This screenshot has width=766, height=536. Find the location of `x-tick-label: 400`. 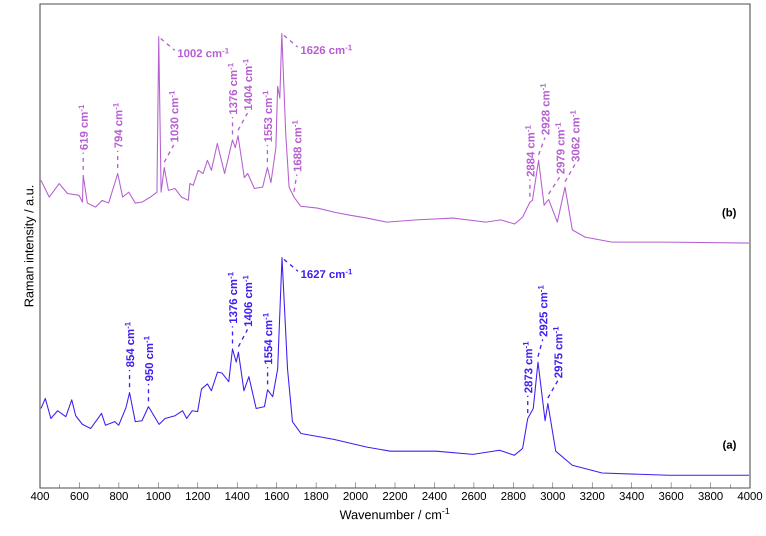

x-tick-label: 400 is located at coordinates (40, 496).